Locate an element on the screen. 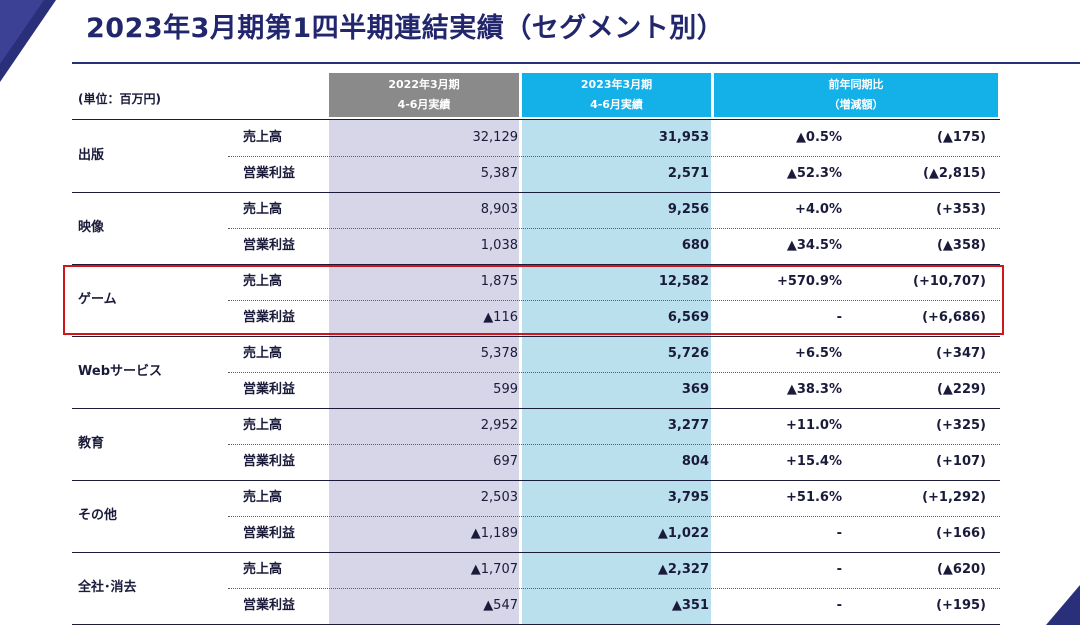  yoy-amount: (+166) is located at coordinates (961, 533).